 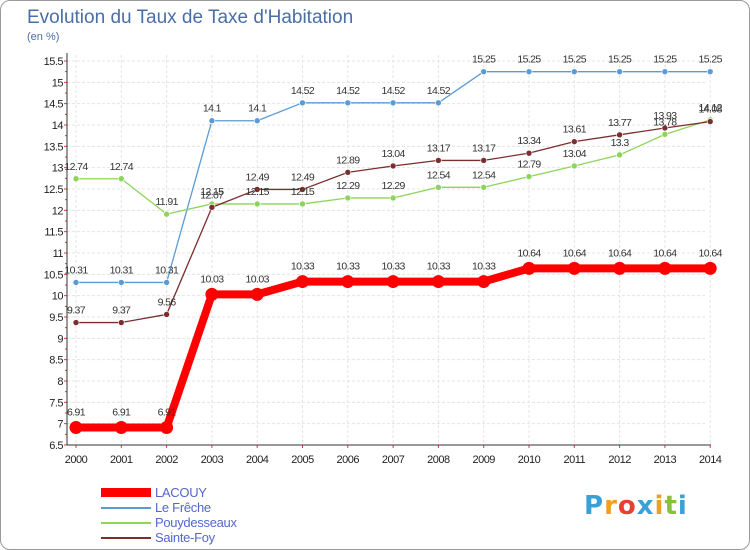 I want to click on y-tick-label: 6.5, so click(x=56, y=446).